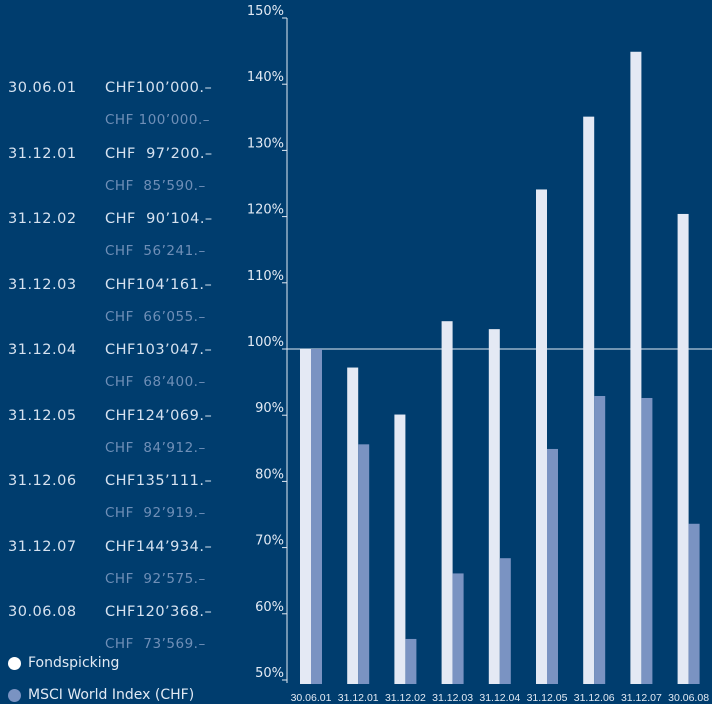  Describe the element at coordinates (265, 77) in the screenshot. I see `y-tick-label: 140%` at that location.